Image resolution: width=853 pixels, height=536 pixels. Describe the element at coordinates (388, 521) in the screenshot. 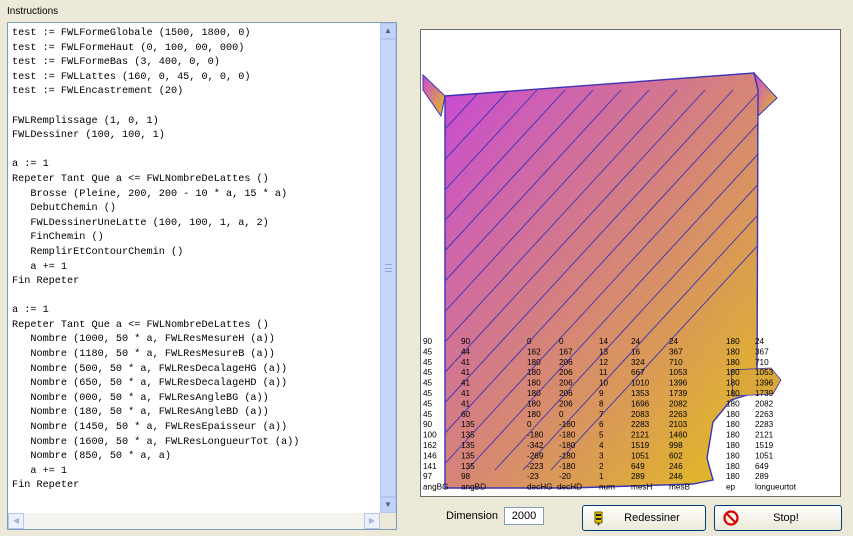

I see `scrollbar-corner` at that location.